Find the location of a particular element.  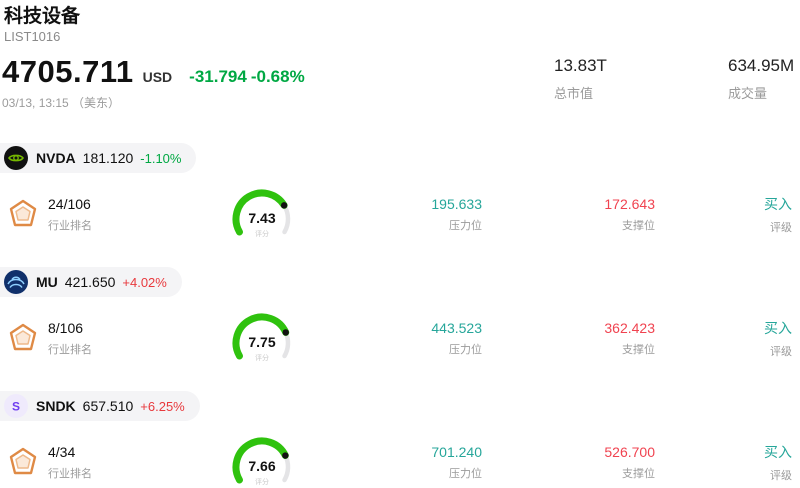

score-value: 7.66 is located at coordinates (262, 466).